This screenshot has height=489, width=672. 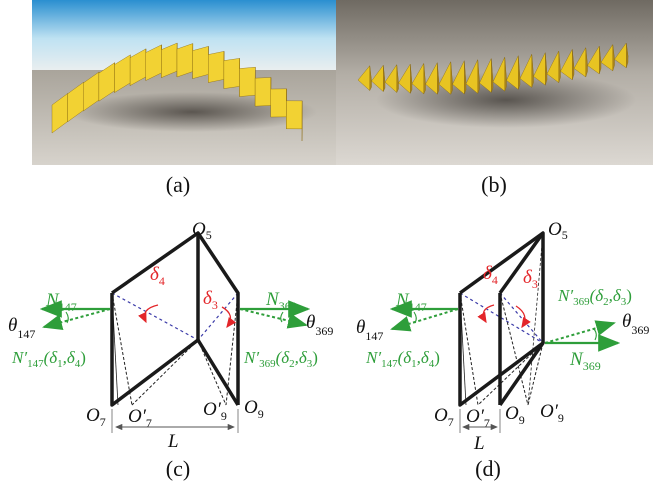 What do you see at coordinates (251, 407) in the screenshot?
I see `label-c-o9: O` at bounding box center [251, 407].